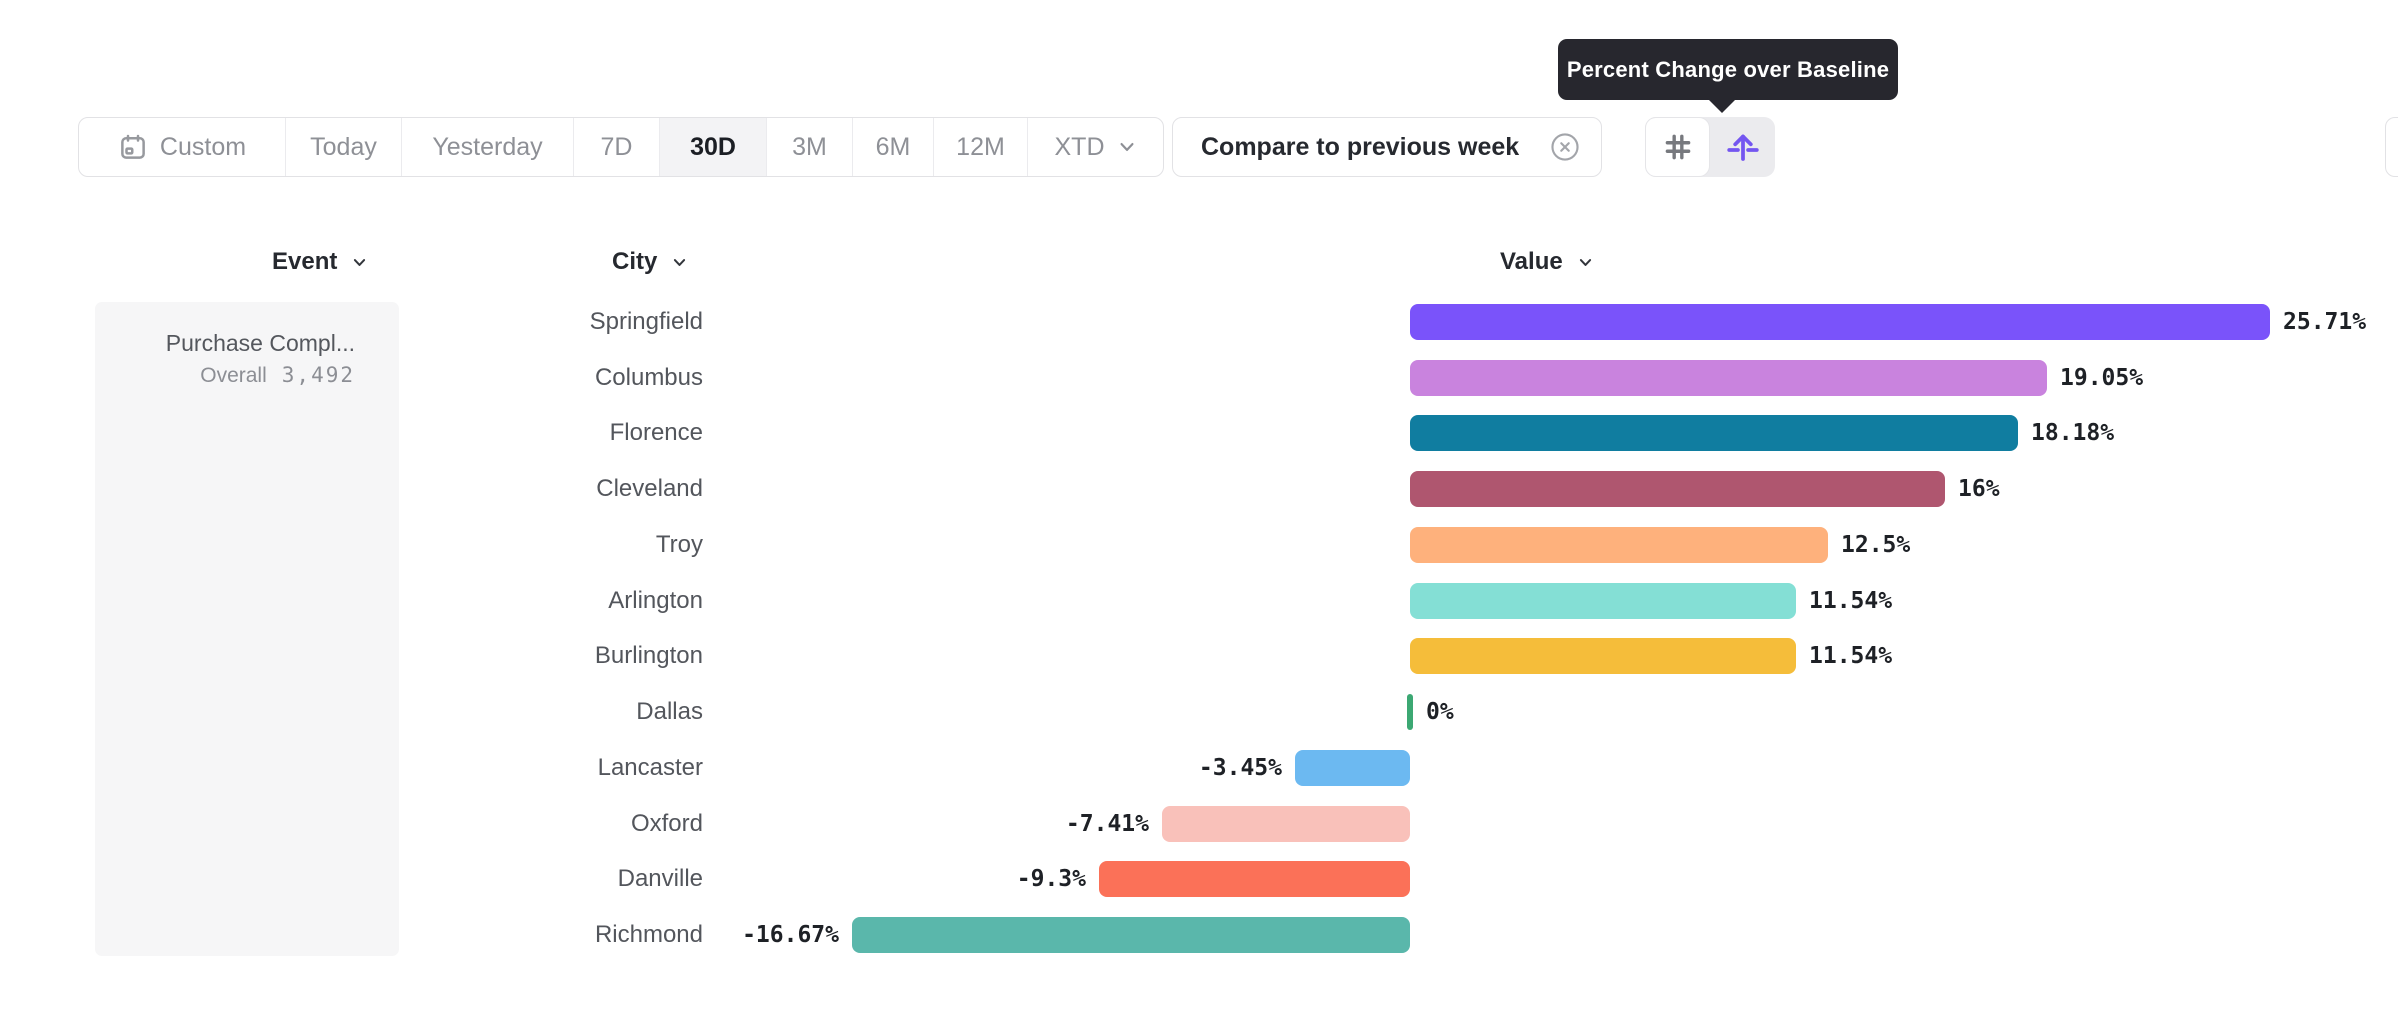 Image resolution: width=2398 pixels, height=1022 pixels. Describe the element at coordinates (648, 377) in the screenshot. I see `city-label-columbus: Columbus` at that location.